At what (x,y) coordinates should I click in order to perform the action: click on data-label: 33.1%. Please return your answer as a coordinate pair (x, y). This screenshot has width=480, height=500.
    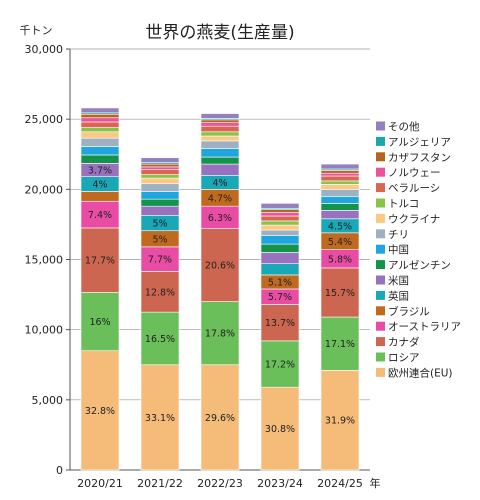
    Looking at the image, I should click on (160, 418).